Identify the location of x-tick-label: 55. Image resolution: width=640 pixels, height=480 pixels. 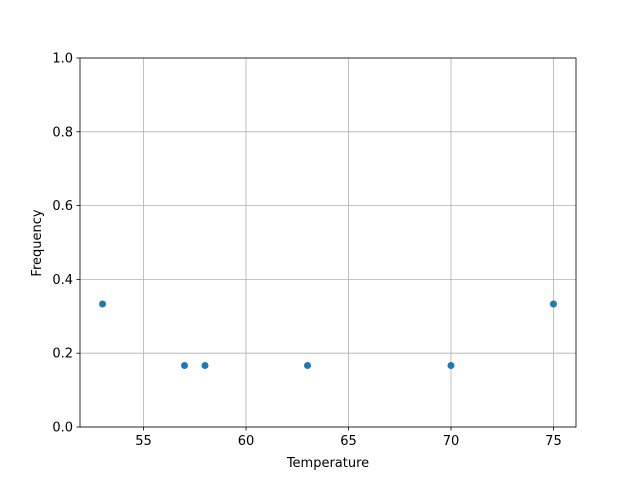
(143, 441).